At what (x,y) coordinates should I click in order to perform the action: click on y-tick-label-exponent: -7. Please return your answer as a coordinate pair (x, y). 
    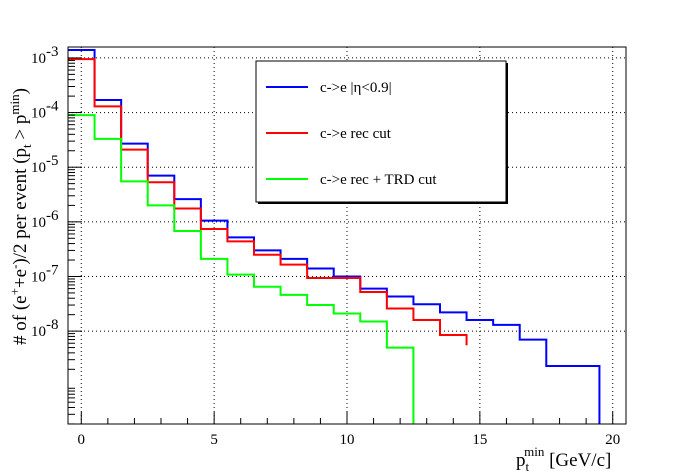
    Looking at the image, I should click on (52, 270).